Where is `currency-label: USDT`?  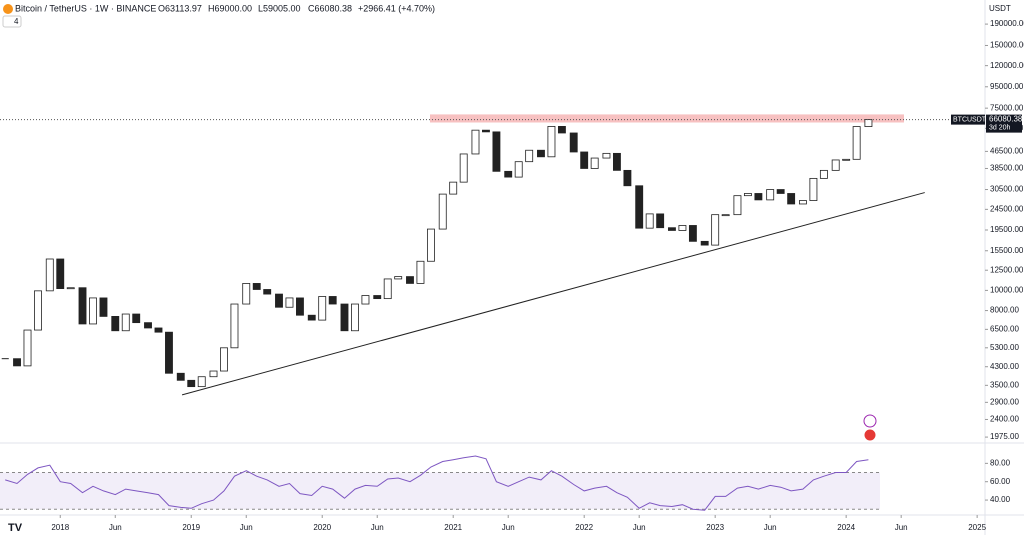
currency-label: USDT is located at coordinates (1000, 8).